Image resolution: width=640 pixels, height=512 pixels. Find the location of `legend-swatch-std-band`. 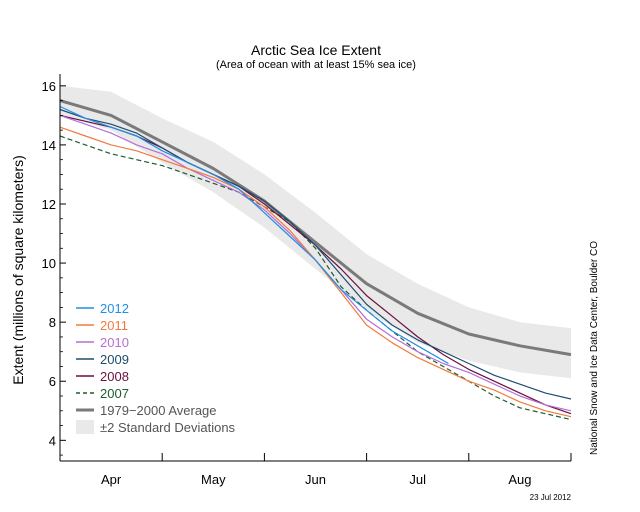

legend-swatch-std-band is located at coordinates (85, 427).